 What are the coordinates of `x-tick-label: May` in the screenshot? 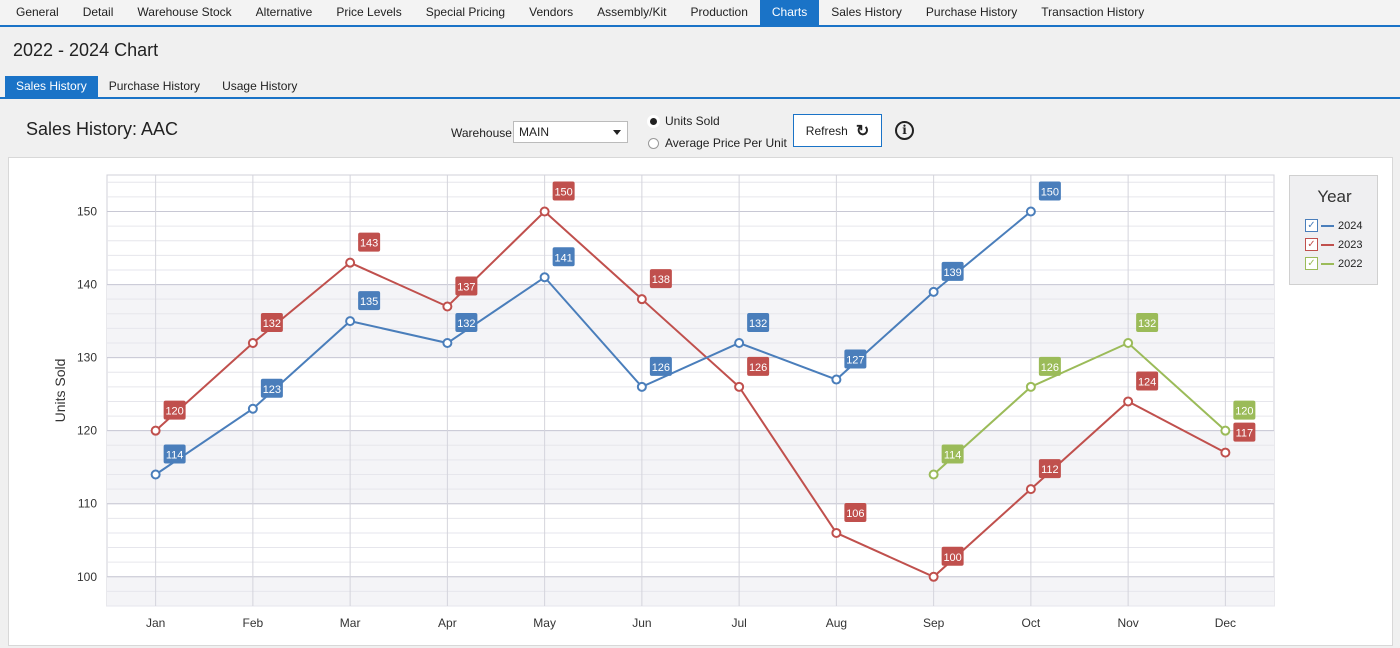 It's located at (544, 623).